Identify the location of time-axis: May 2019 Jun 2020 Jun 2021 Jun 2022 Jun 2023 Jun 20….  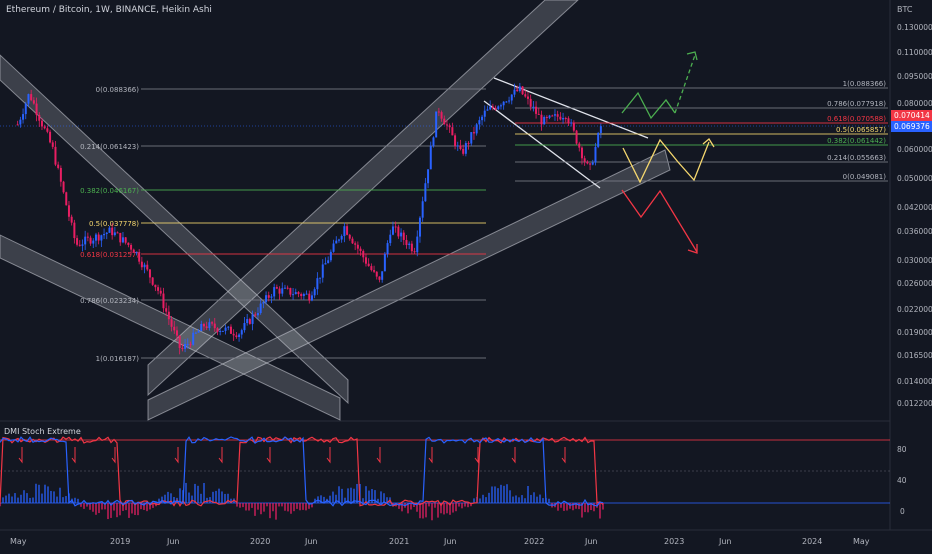
(440, 541).